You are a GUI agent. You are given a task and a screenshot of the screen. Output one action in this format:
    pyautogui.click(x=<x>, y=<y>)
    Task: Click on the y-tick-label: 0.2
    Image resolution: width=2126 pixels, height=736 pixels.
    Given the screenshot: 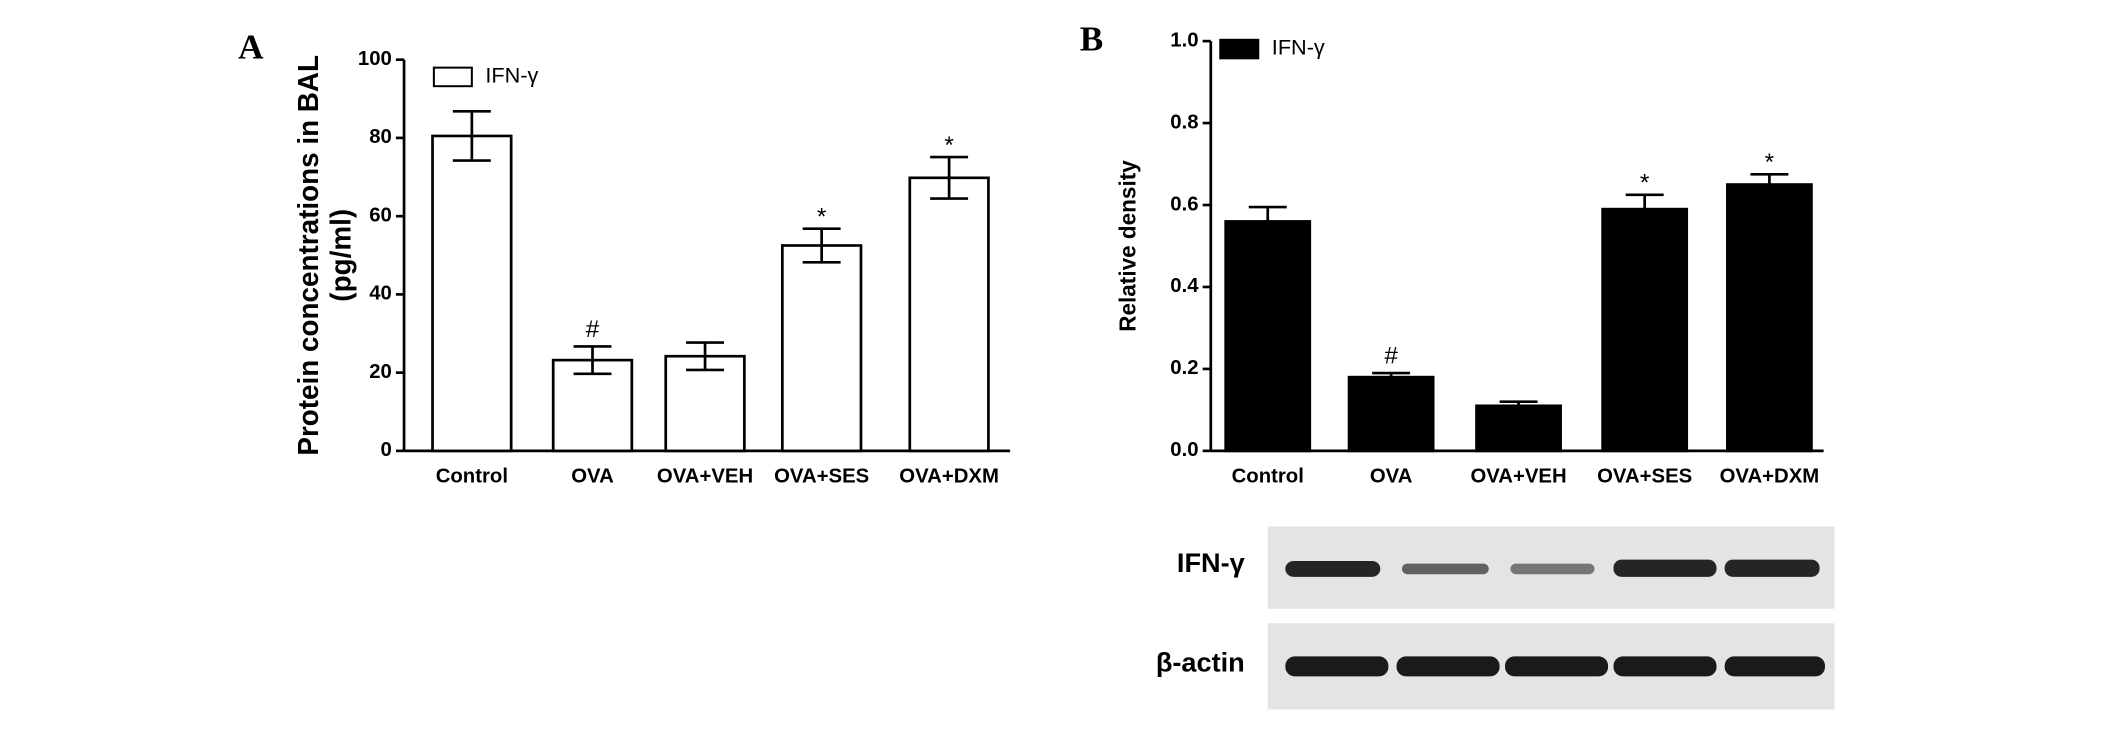 What is the action you would take?
    pyautogui.click(x=1184, y=368)
    